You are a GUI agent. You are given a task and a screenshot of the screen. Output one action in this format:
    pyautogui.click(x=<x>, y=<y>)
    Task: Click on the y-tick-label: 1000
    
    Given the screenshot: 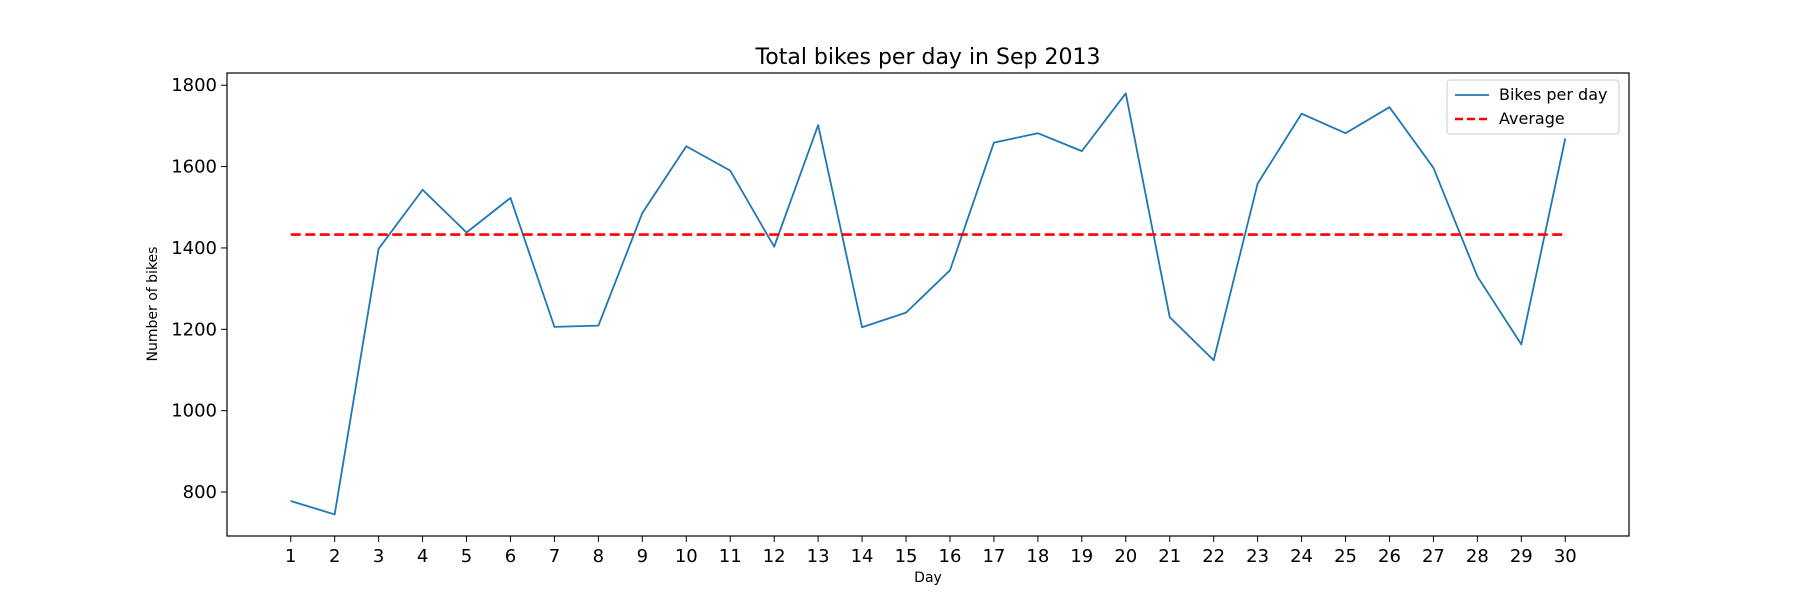 What is the action you would take?
    pyautogui.click(x=194, y=411)
    